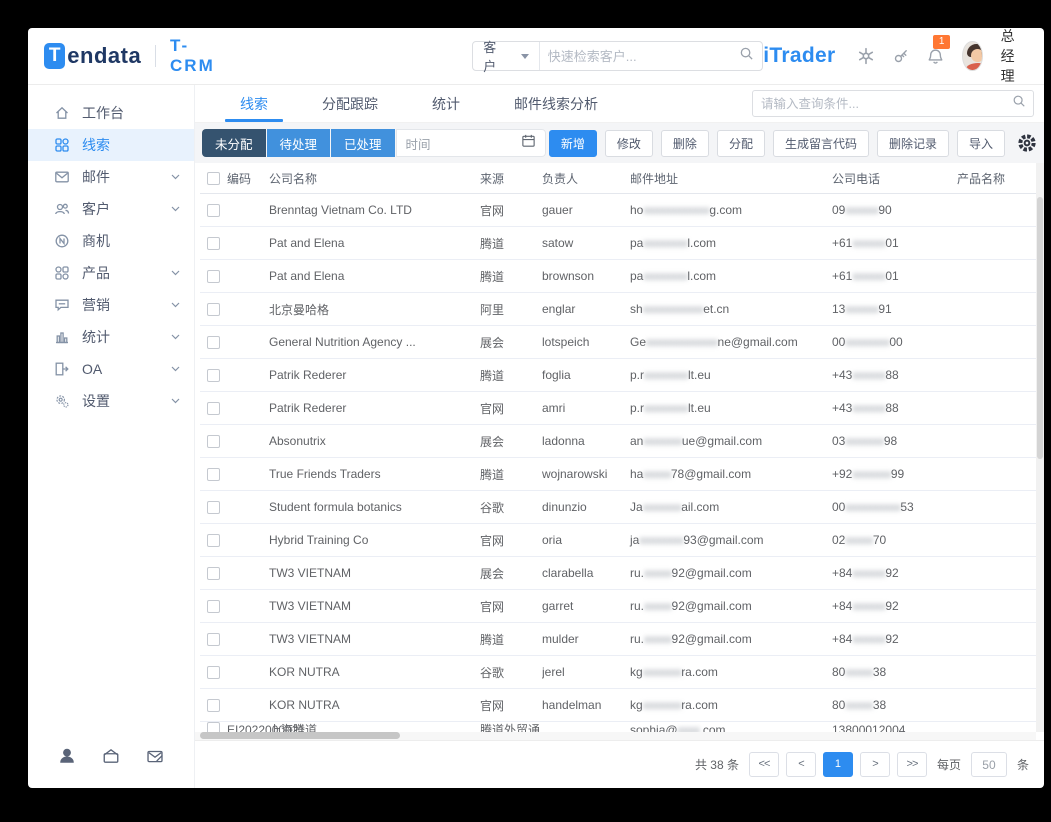 The image size is (1051, 822). What do you see at coordinates (912, 143) in the screenshot?
I see `delete-records-button: 删除记录` at bounding box center [912, 143].